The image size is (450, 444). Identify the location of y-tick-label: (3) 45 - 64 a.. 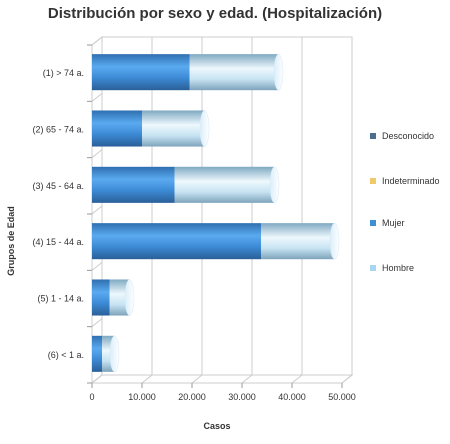
(58, 186).